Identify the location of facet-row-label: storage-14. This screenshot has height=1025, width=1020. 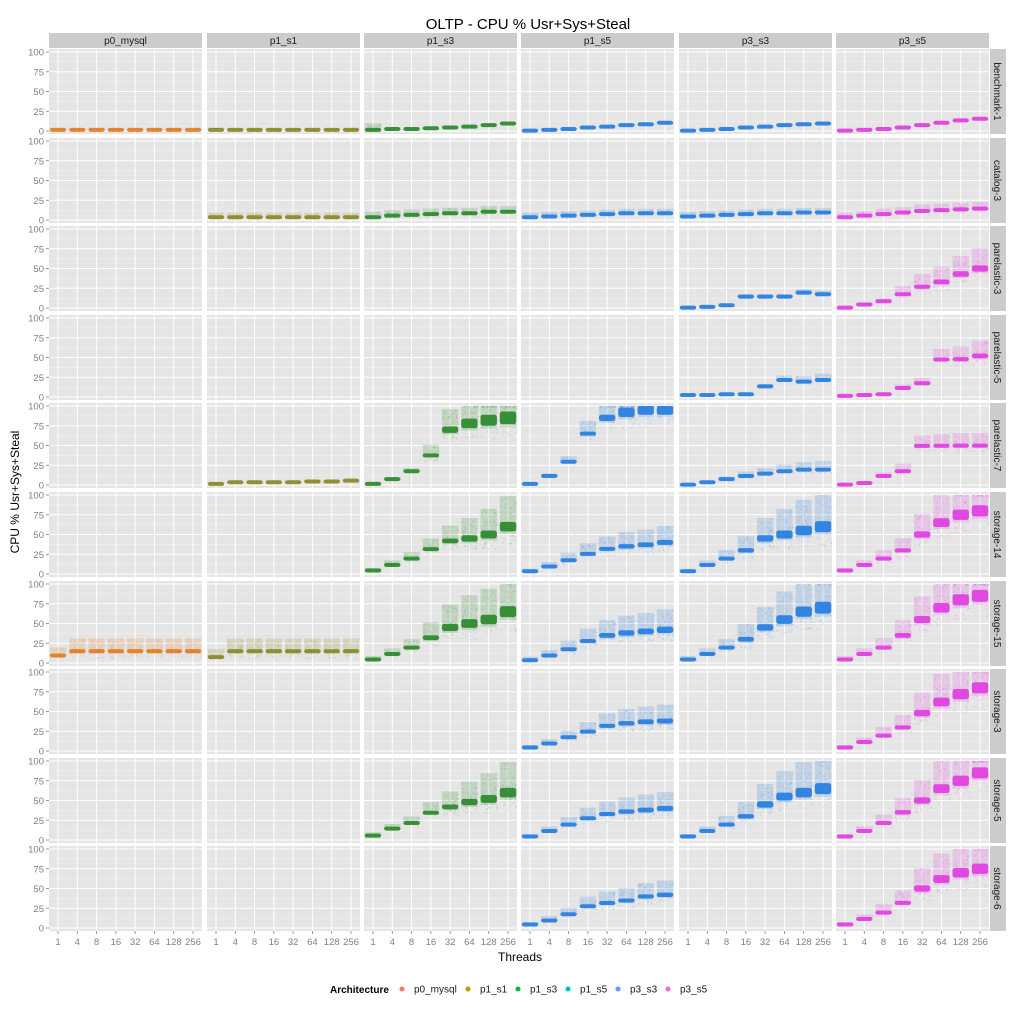
(996, 535).